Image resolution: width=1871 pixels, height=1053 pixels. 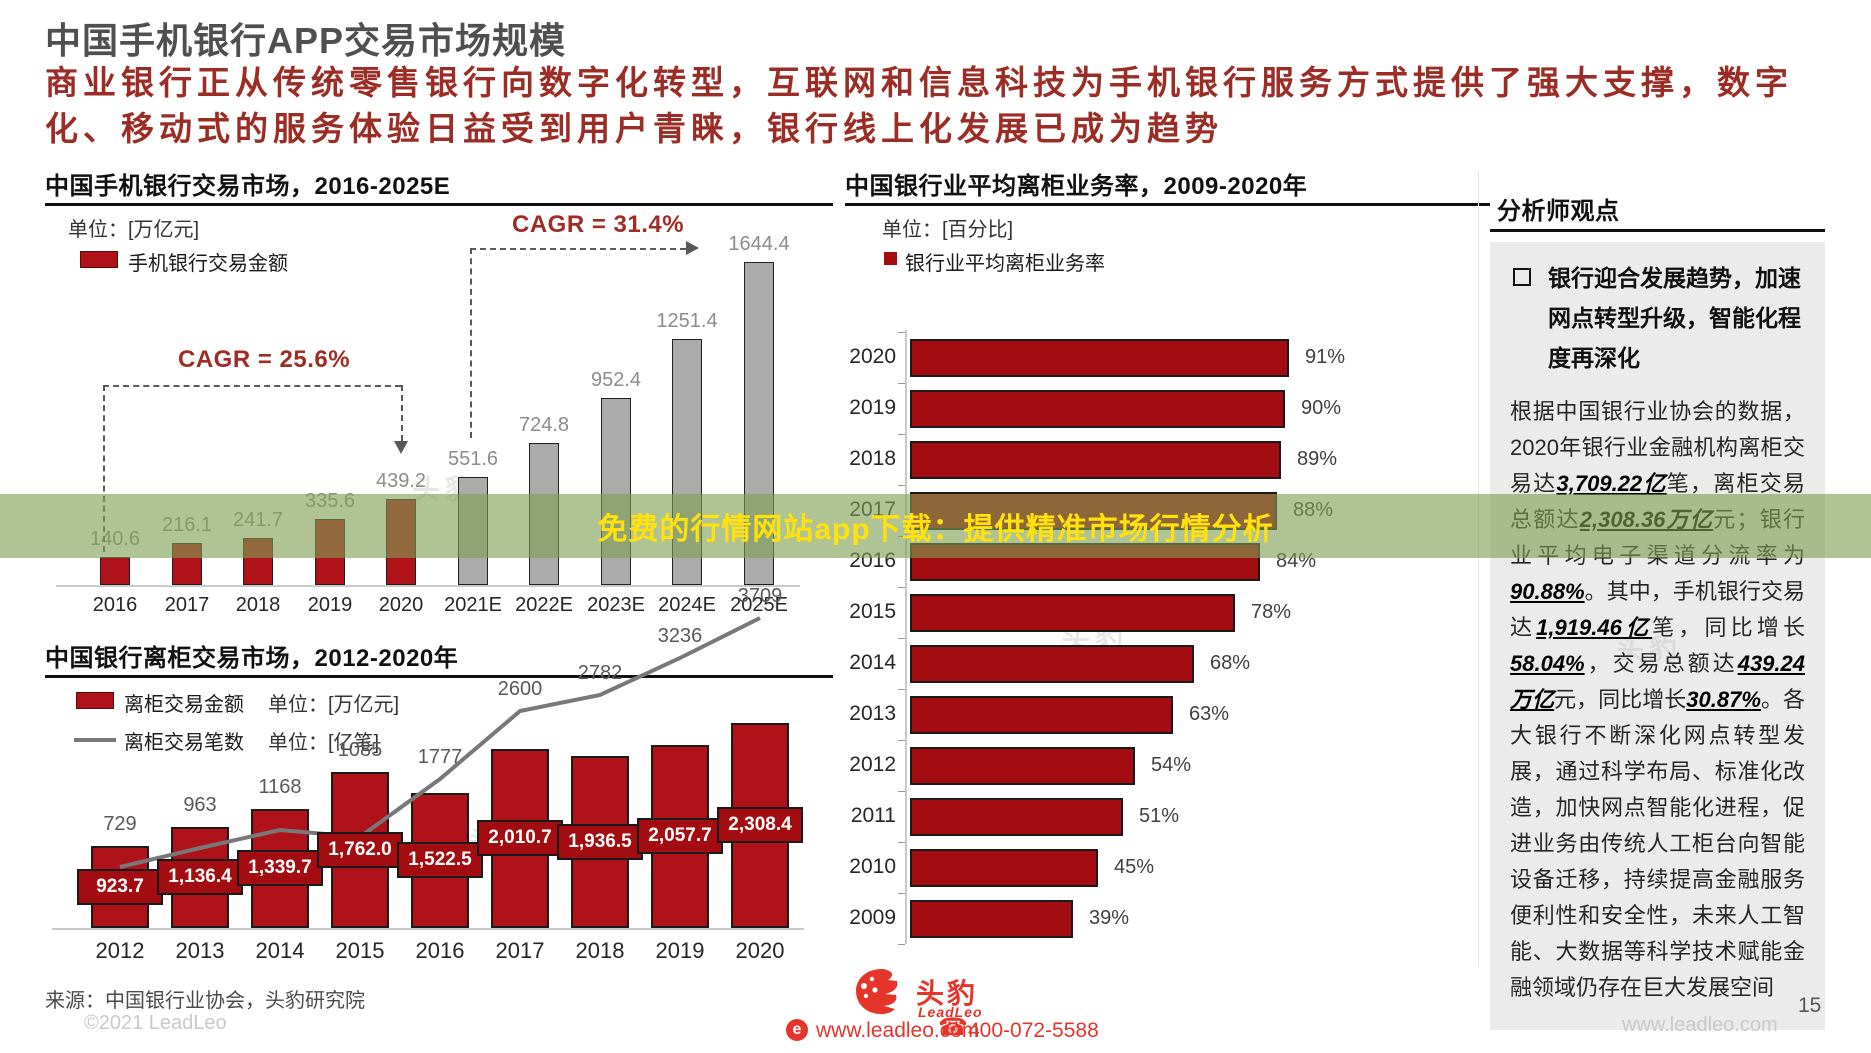 What do you see at coordinates (280, 868) in the screenshot?
I see `chart-b-callout-2014: 1,339.7` at bounding box center [280, 868].